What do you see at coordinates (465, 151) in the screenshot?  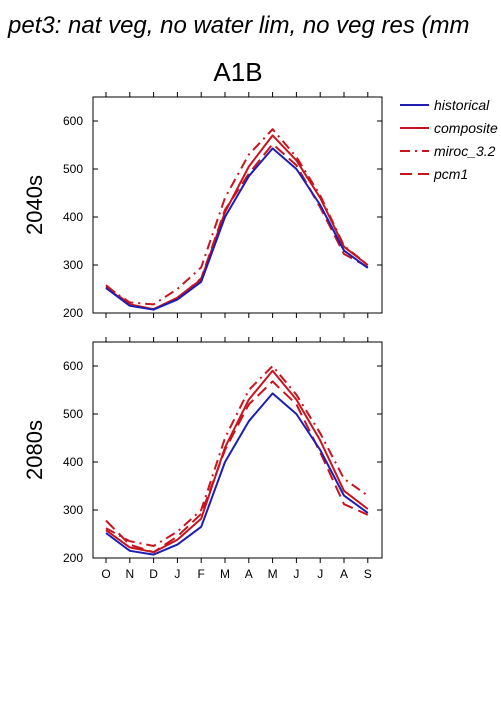 I see `legend-label: miroc_3.2` at bounding box center [465, 151].